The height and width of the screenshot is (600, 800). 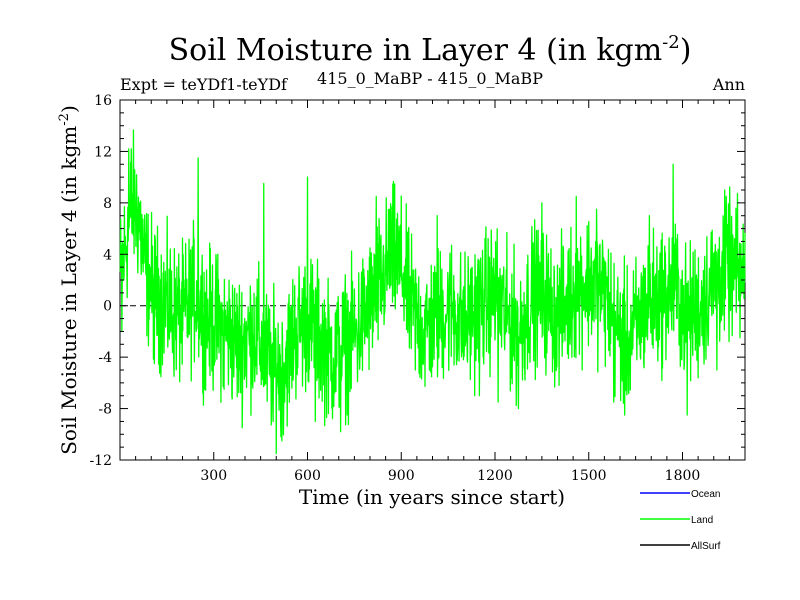 I want to click on x-tick-label: 600, so click(x=307, y=476).